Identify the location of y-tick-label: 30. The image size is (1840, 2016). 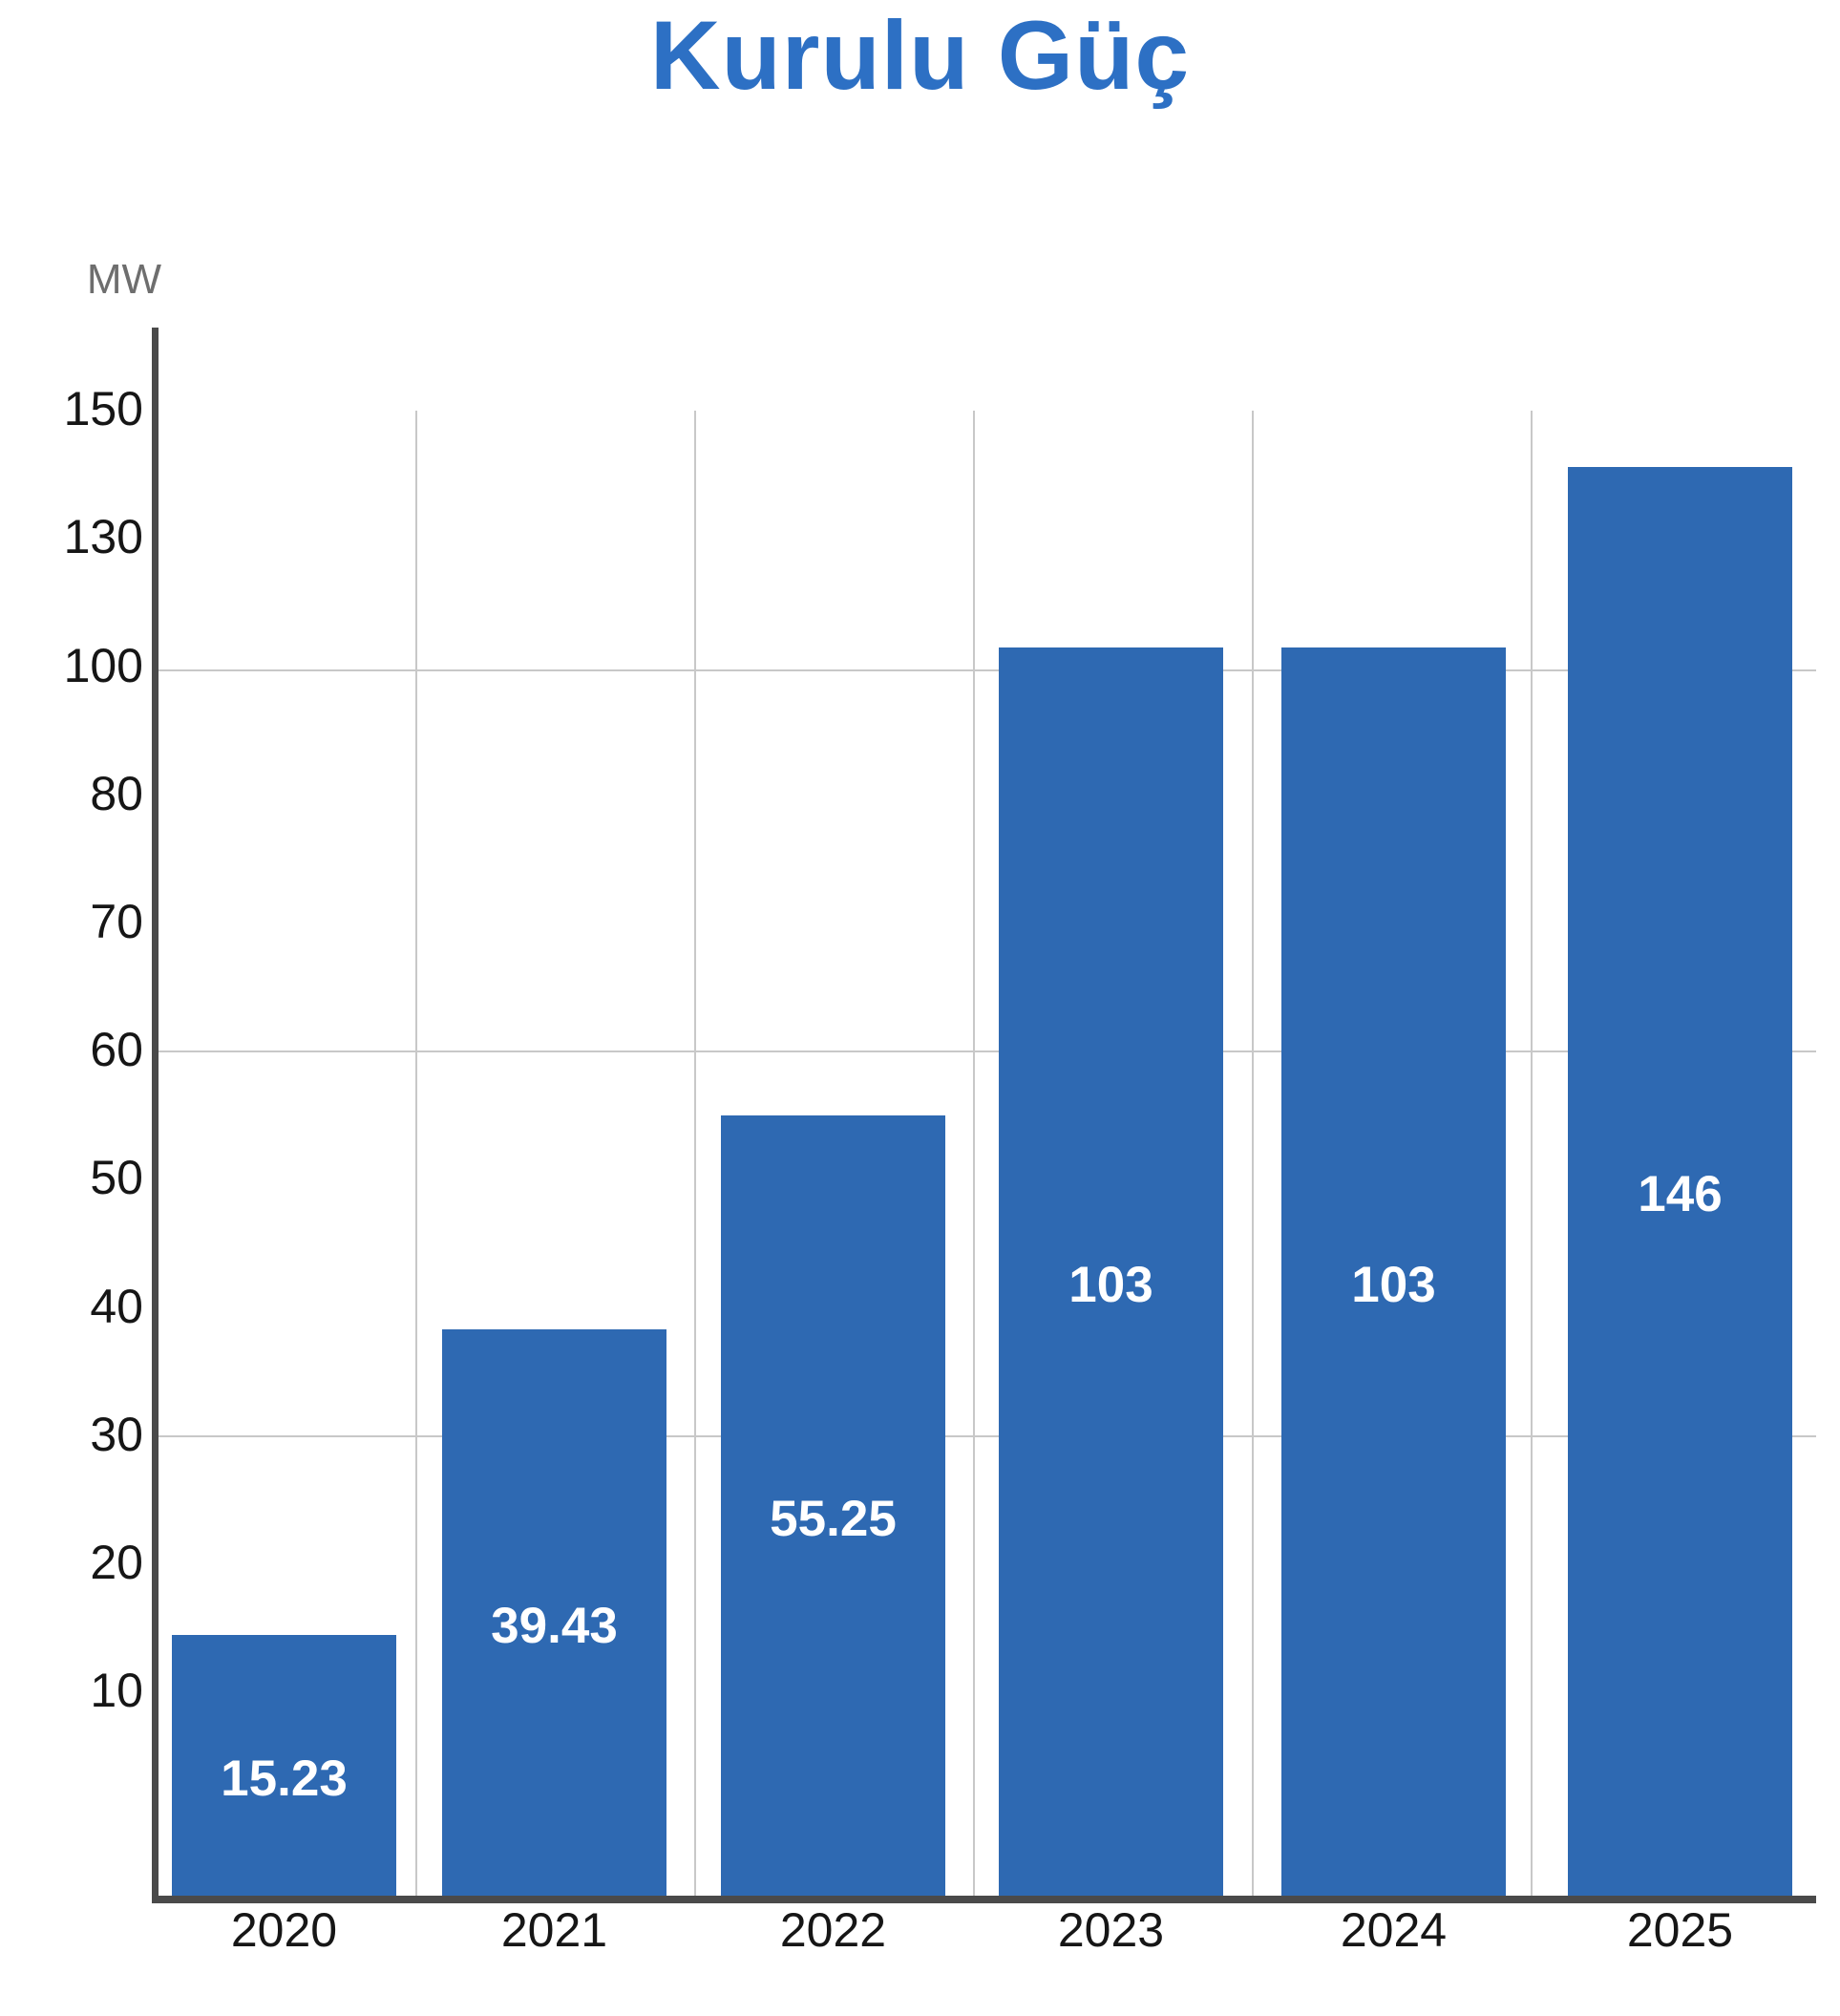
(116, 1434).